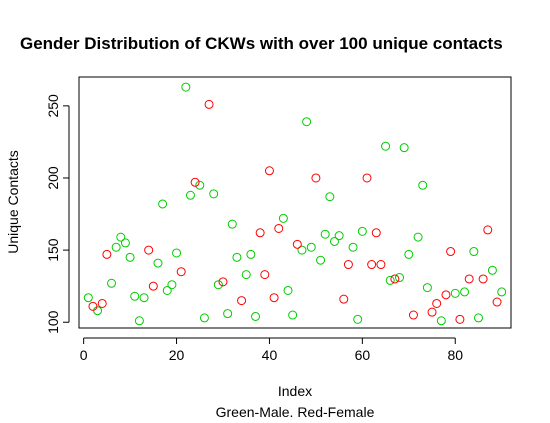  What do you see at coordinates (53, 178) in the screenshot?
I see `y-tick-label: 200` at bounding box center [53, 178].